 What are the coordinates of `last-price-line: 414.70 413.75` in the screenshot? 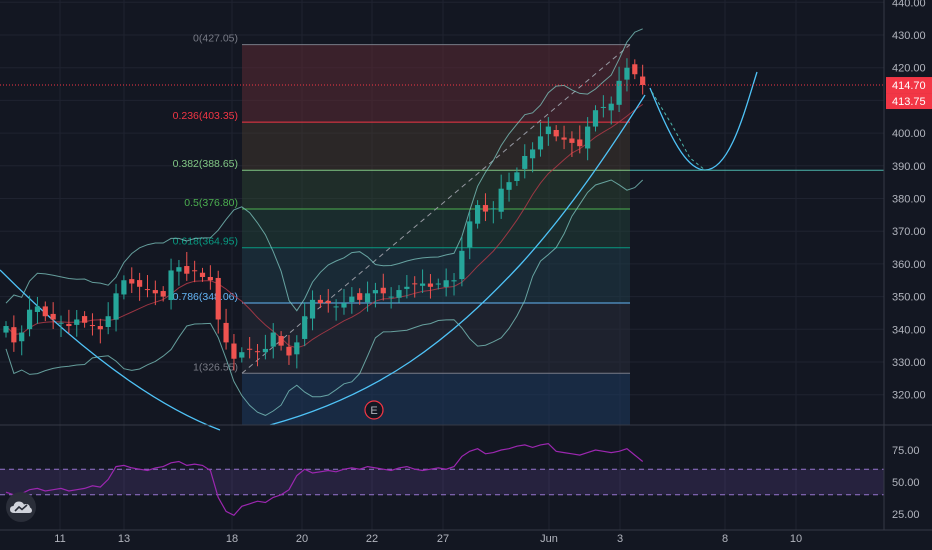 It's located at (466, 93).